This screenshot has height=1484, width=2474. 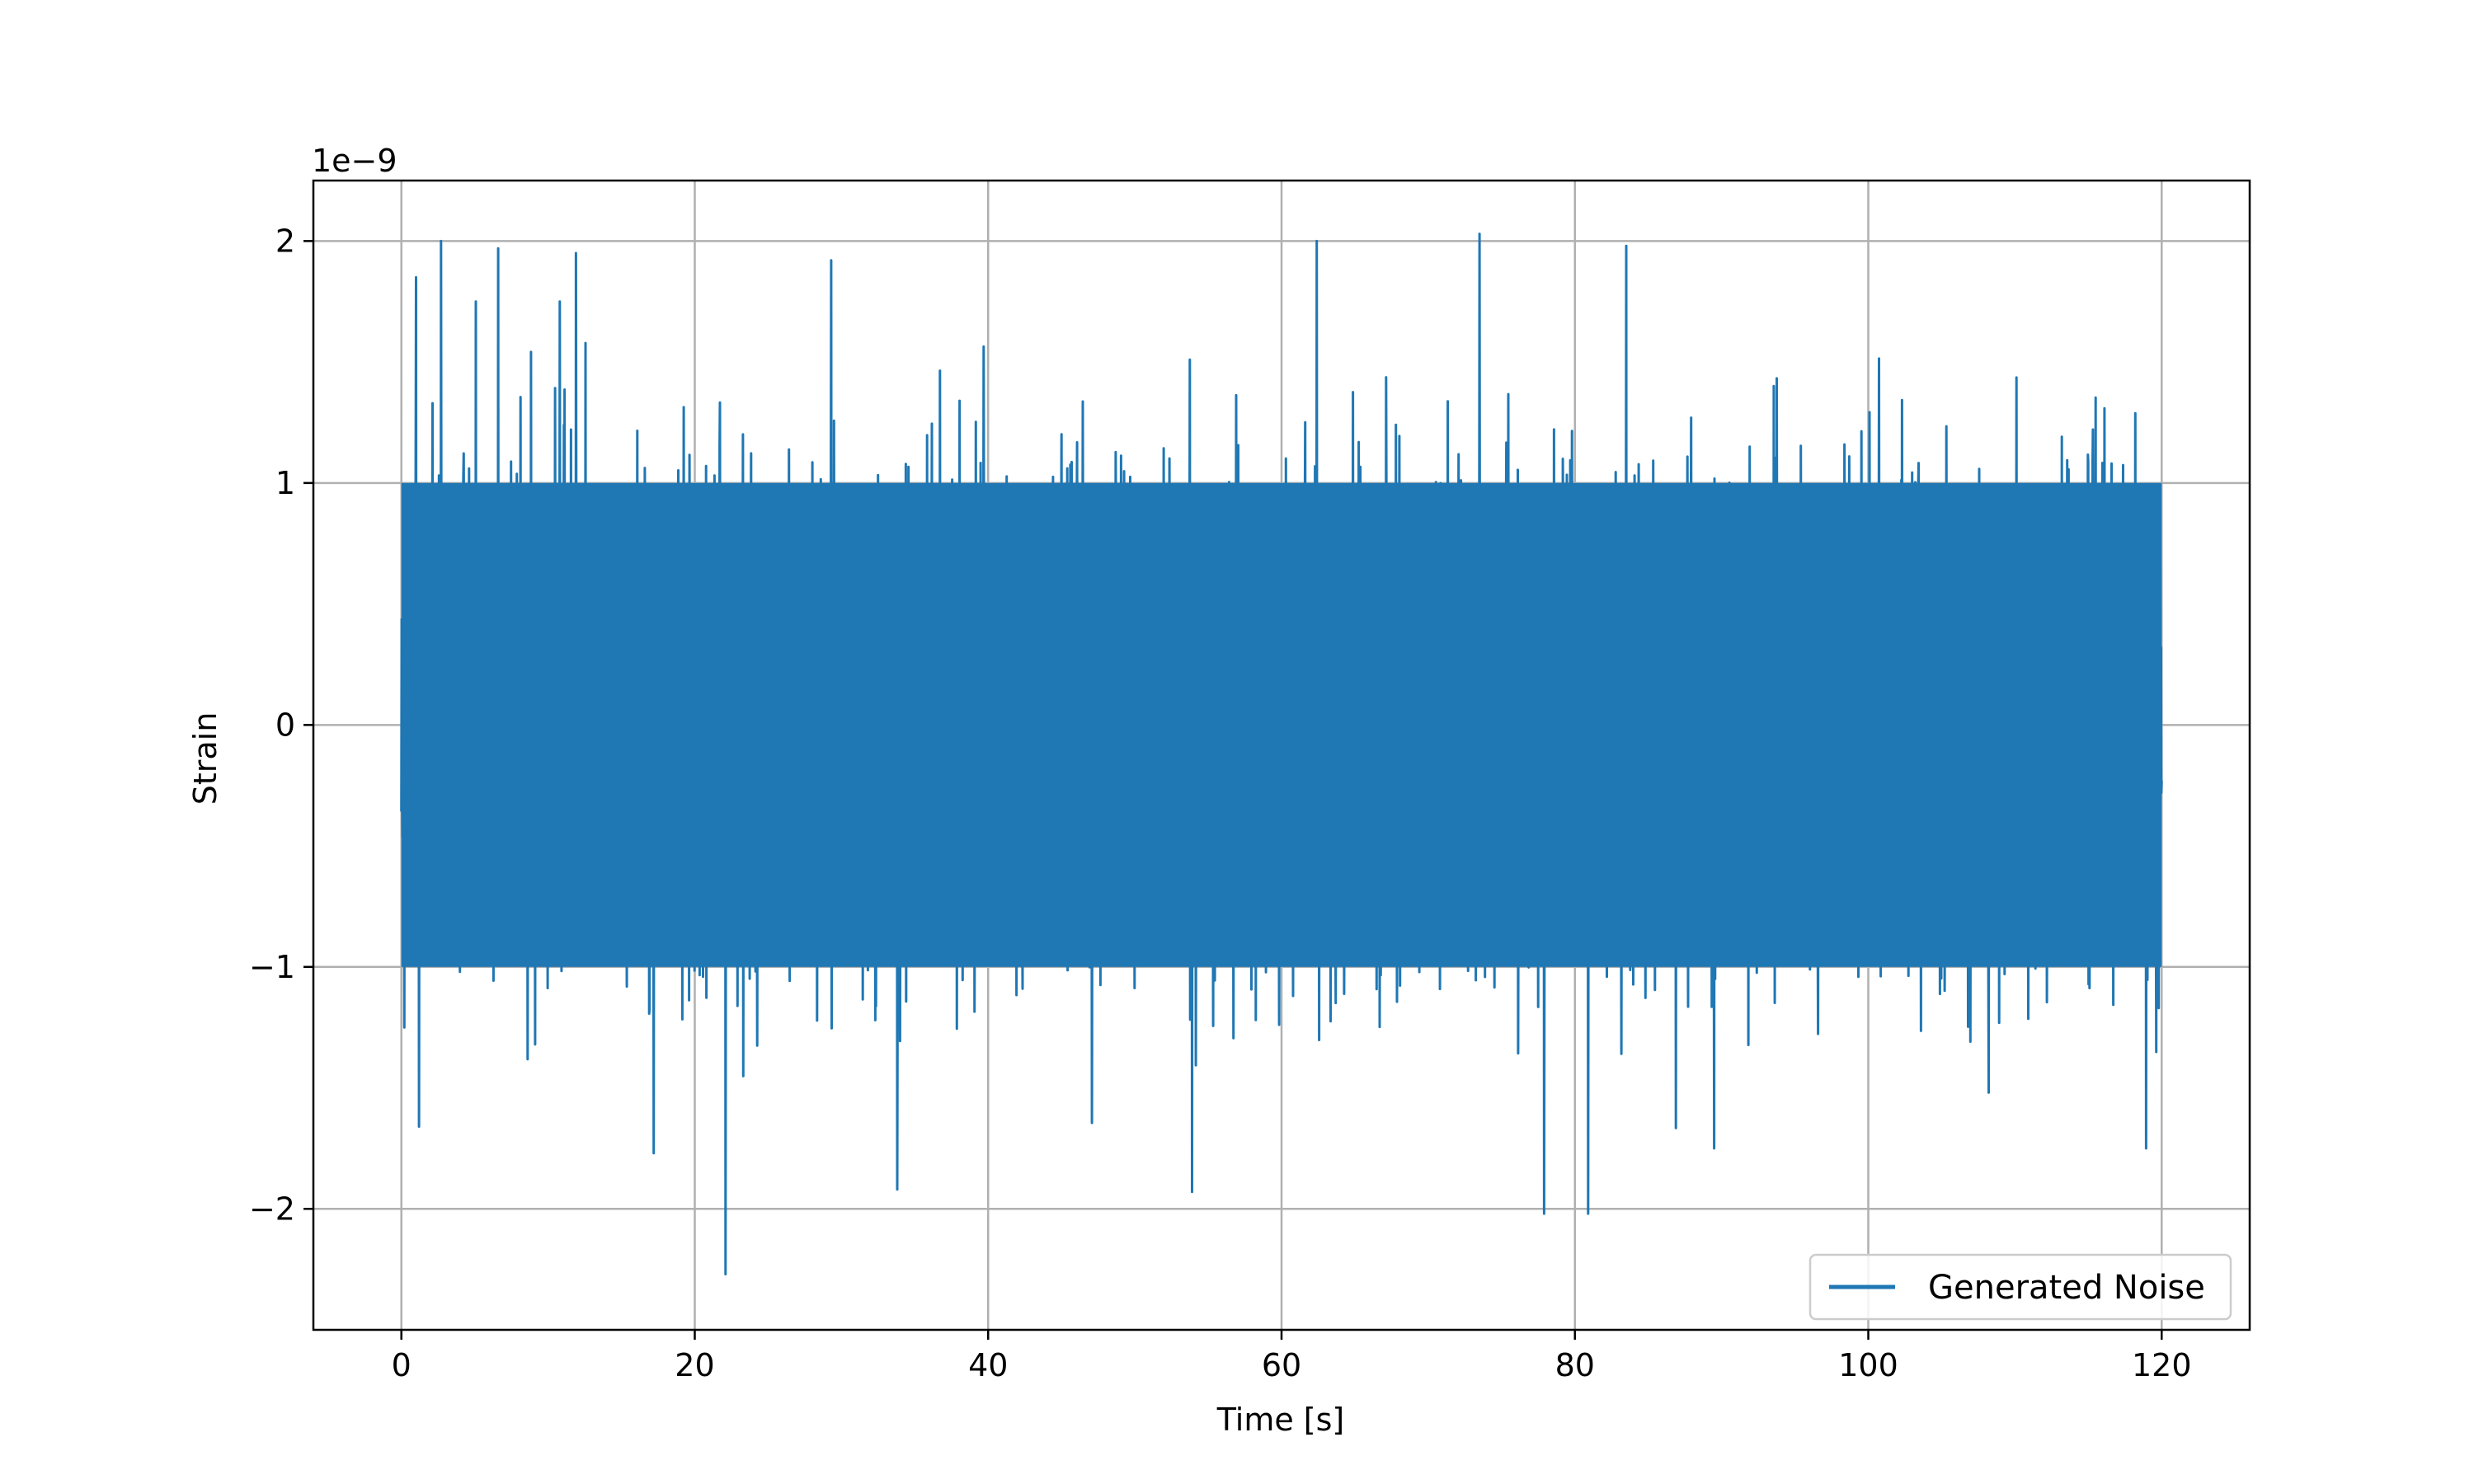 What do you see at coordinates (285, 483) in the screenshot?
I see `y-tick-label: 1` at bounding box center [285, 483].